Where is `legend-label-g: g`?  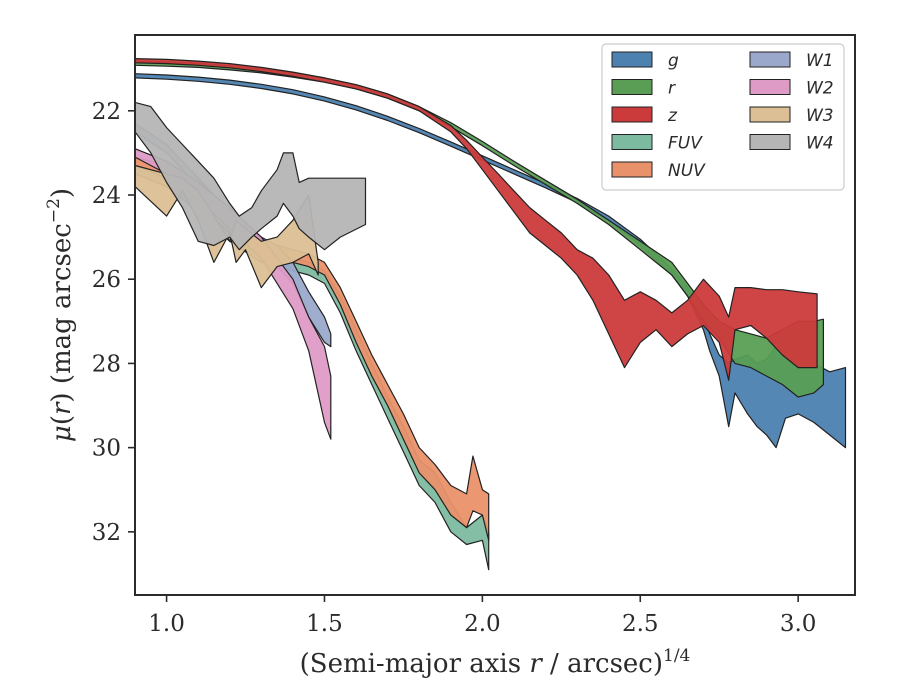 legend-label-g: g is located at coordinates (673, 61).